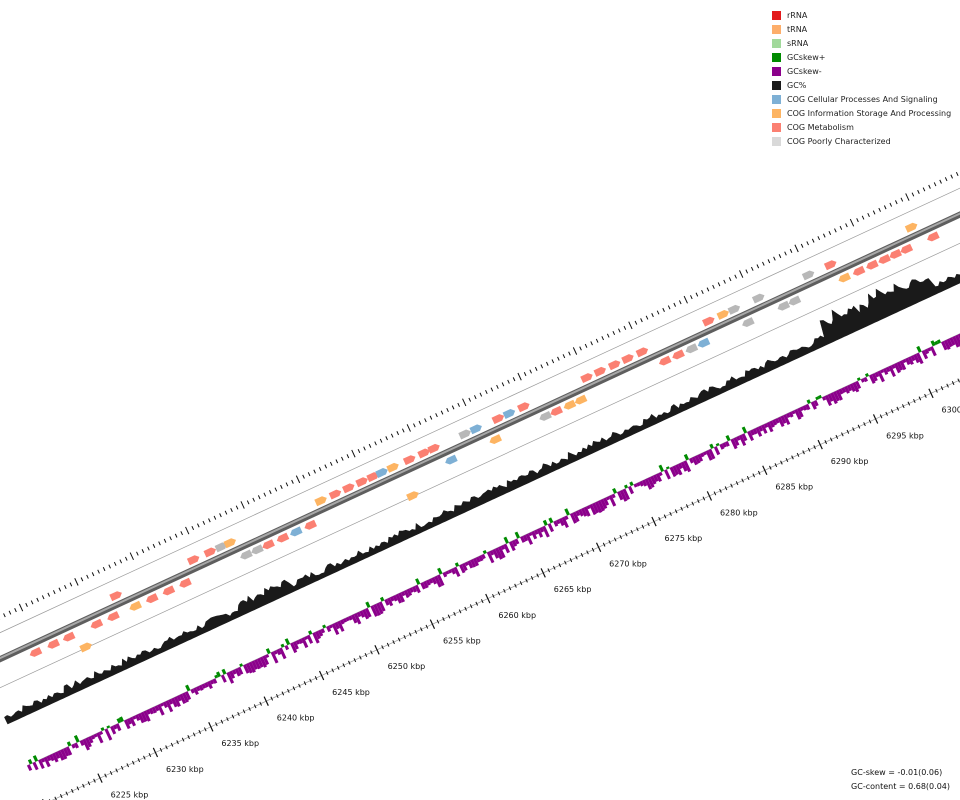 The width and height of the screenshot is (960, 800). I want to click on gene-feature-poorly, so click(758, 298).